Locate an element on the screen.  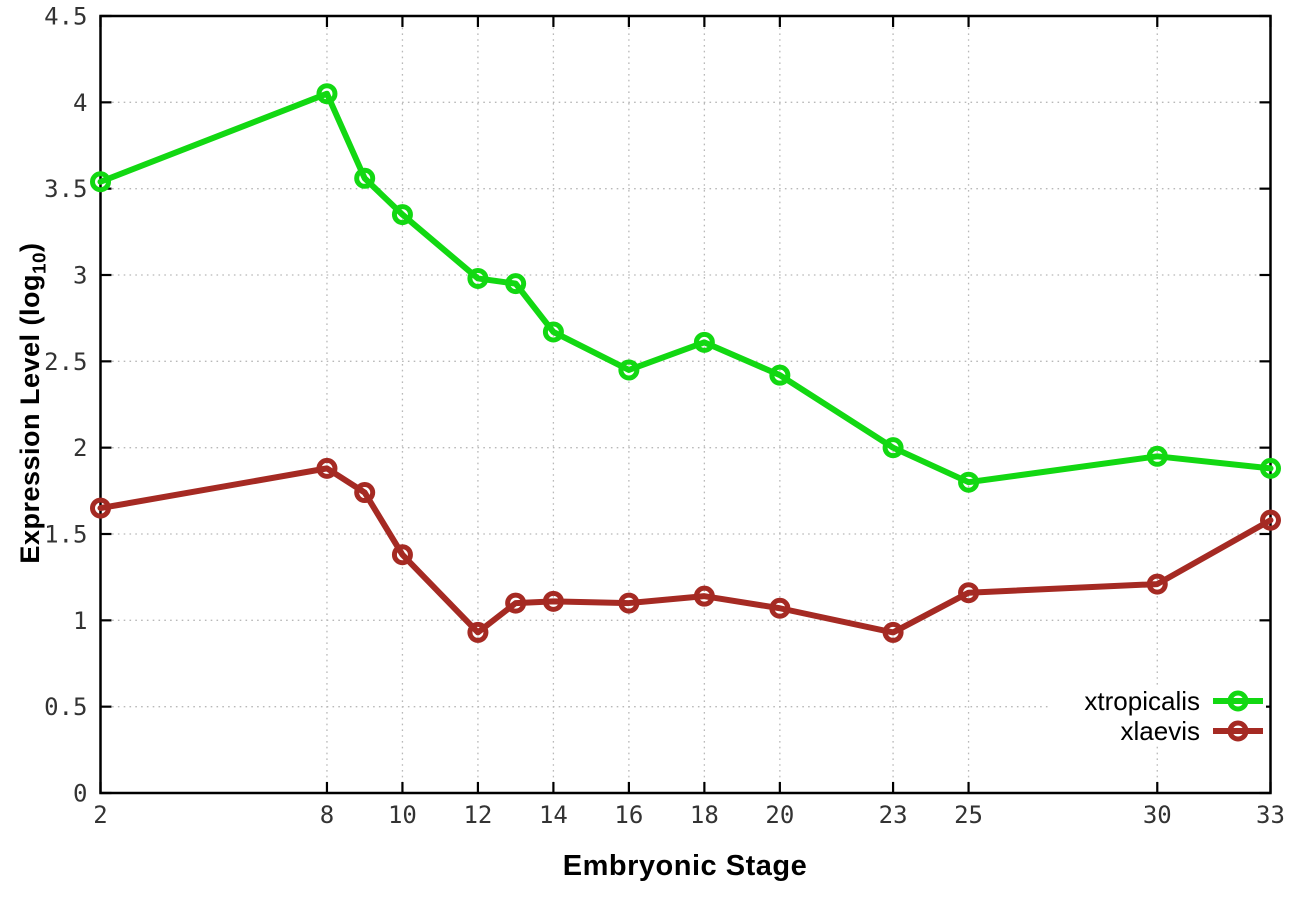
legend-sample-xlaevis-icon is located at coordinates (1238, 731).